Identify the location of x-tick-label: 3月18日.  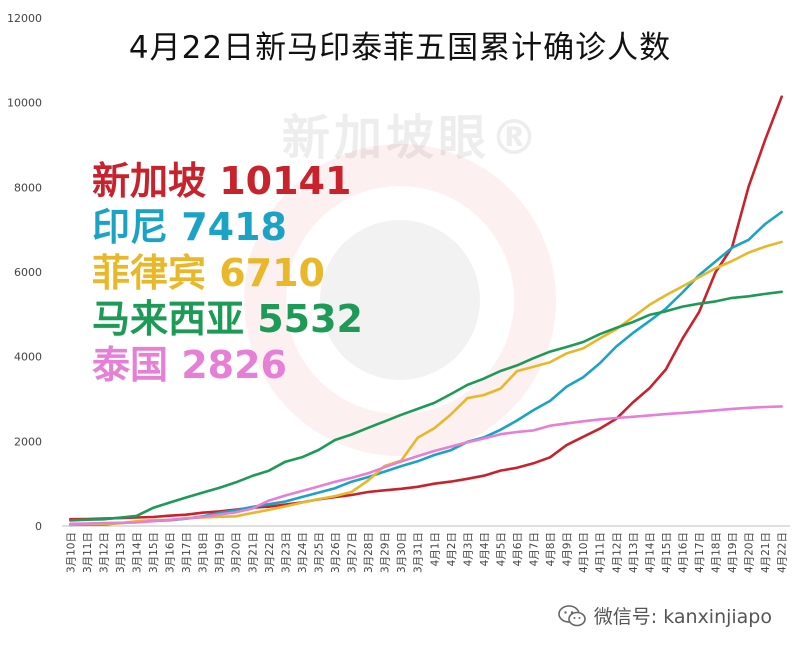
(204, 552).